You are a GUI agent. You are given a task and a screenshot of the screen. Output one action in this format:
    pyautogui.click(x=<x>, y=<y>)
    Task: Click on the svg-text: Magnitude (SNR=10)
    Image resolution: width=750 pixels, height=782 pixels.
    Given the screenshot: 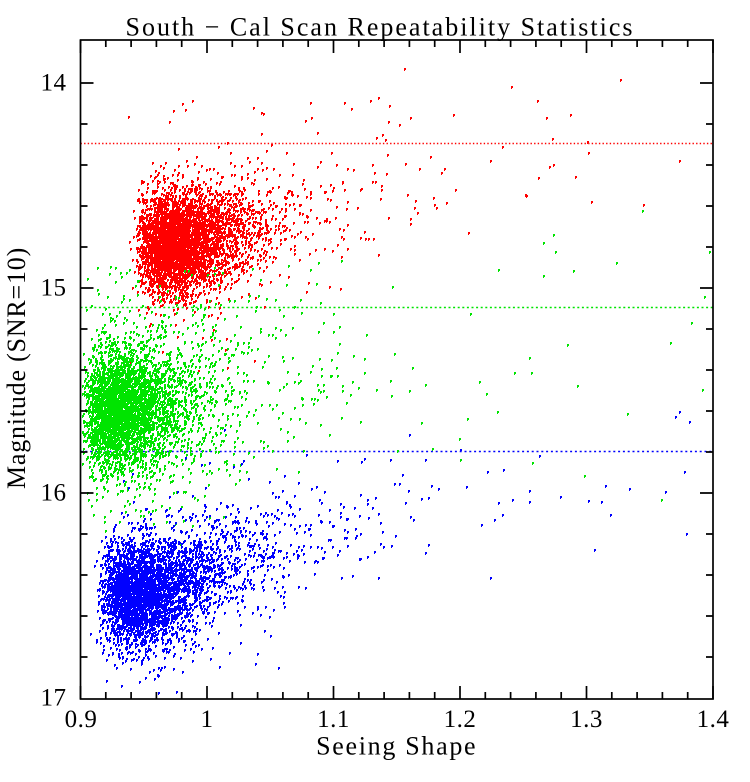 What is the action you would take?
    pyautogui.click(x=16, y=368)
    